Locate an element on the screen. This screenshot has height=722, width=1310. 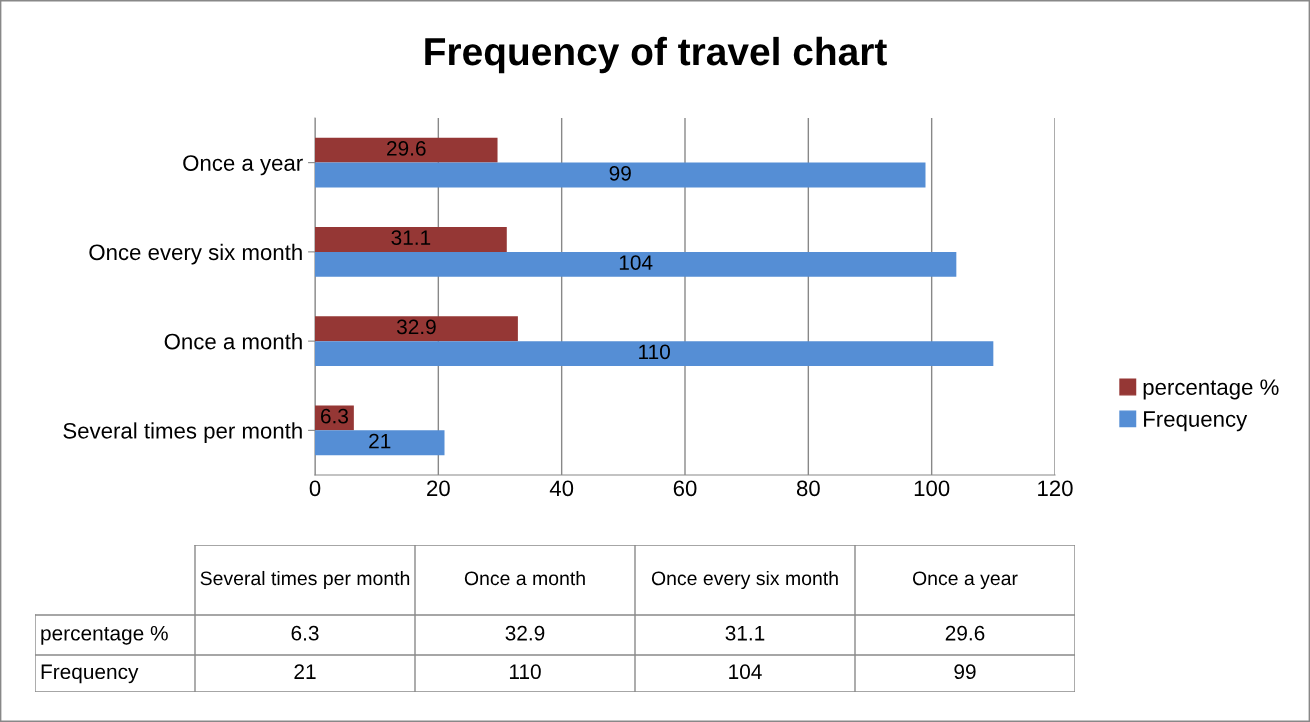
text: 31.1 is located at coordinates (745, 633).